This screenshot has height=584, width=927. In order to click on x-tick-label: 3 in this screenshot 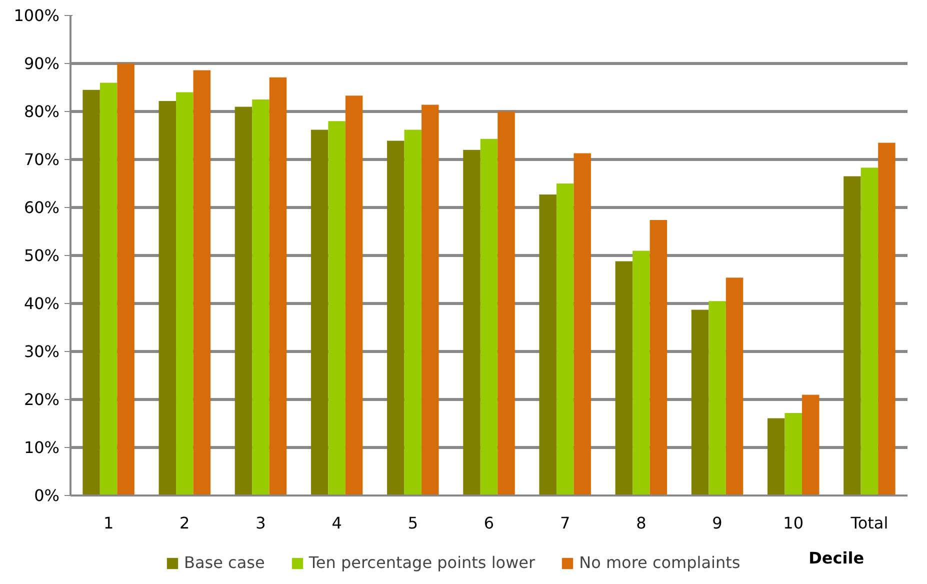, I will do `click(261, 523)`.